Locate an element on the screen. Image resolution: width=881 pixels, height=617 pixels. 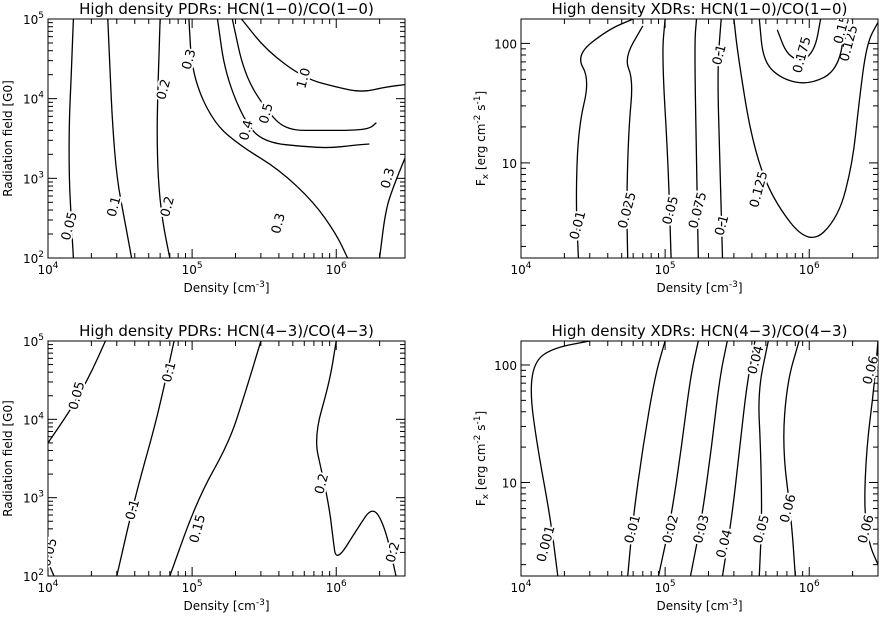
contour-line-0.03 is located at coordinates (708, 458).